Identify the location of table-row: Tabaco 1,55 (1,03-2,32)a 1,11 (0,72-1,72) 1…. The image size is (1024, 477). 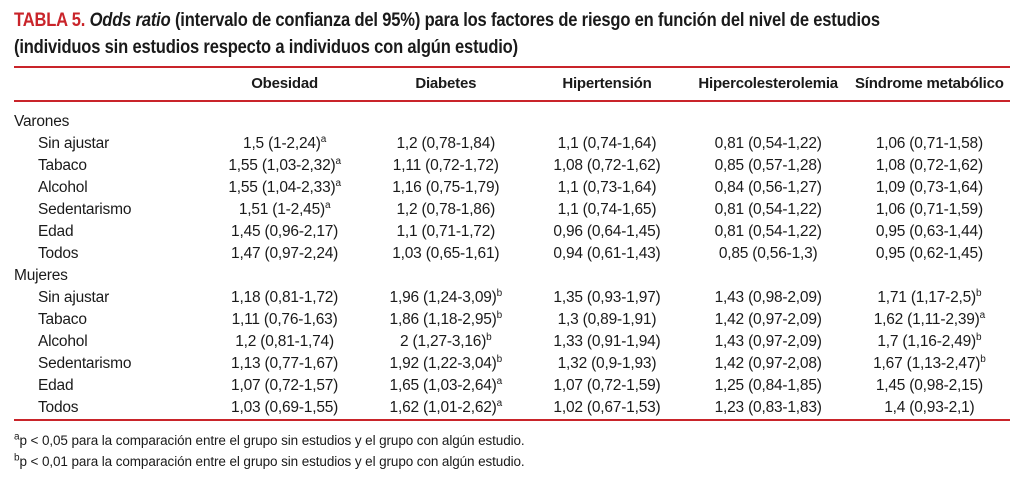
(512, 166).